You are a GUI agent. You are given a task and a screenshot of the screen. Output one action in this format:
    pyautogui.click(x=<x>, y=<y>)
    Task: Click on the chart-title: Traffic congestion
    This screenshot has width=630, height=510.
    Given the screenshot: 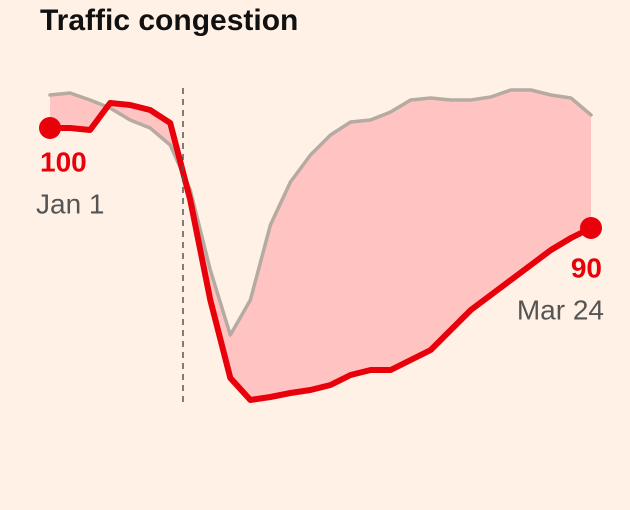 What is the action you would take?
    pyautogui.click(x=169, y=20)
    